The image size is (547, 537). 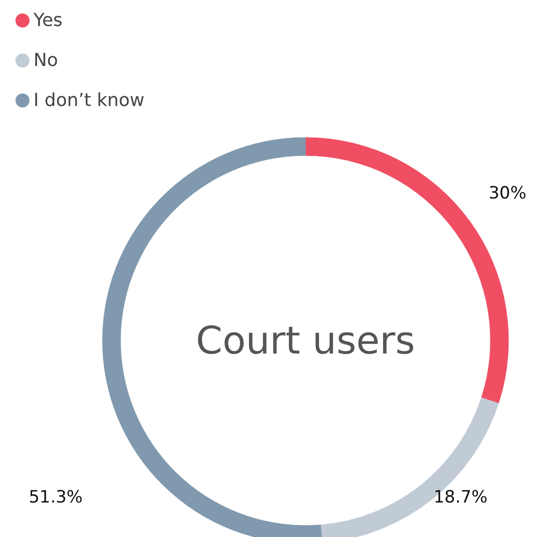 I want to click on data-label: 30%, so click(x=507, y=194).